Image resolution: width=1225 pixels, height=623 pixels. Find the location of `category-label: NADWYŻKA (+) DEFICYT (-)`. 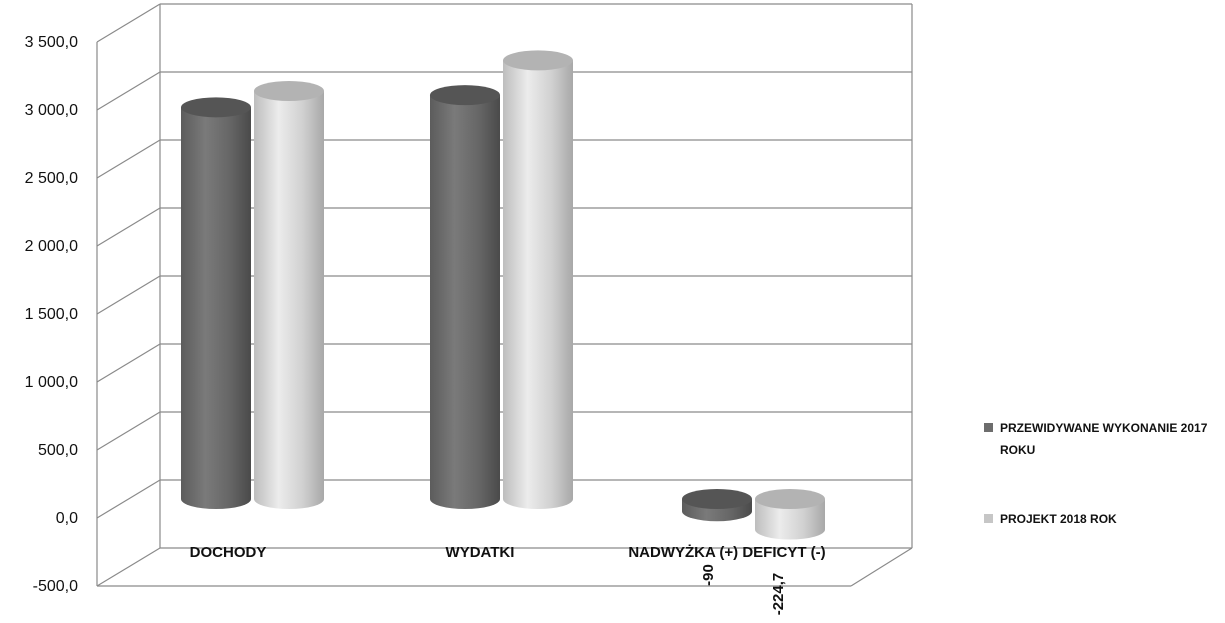

category-label: NADWYŻKA (+) DEFICYT (-) is located at coordinates (726, 552).